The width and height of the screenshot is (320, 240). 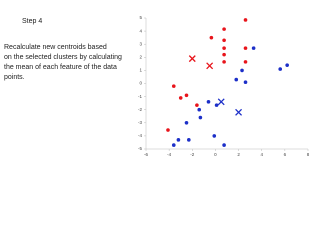 I want to click on x-tick-label: 0, so click(x=215, y=154).